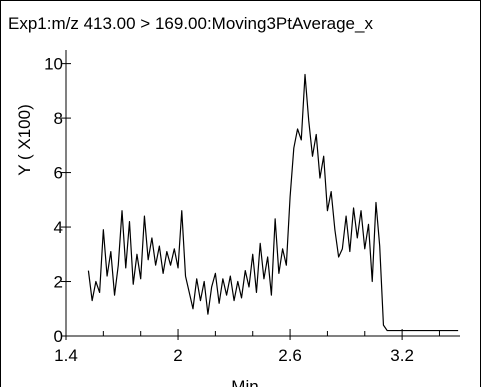 The height and width of the screenshot is (387, 481). What do you see at coordinates (58, 227) in the screenshot?
I see `y-tick-label: 4` at bounding box center [58, 227].